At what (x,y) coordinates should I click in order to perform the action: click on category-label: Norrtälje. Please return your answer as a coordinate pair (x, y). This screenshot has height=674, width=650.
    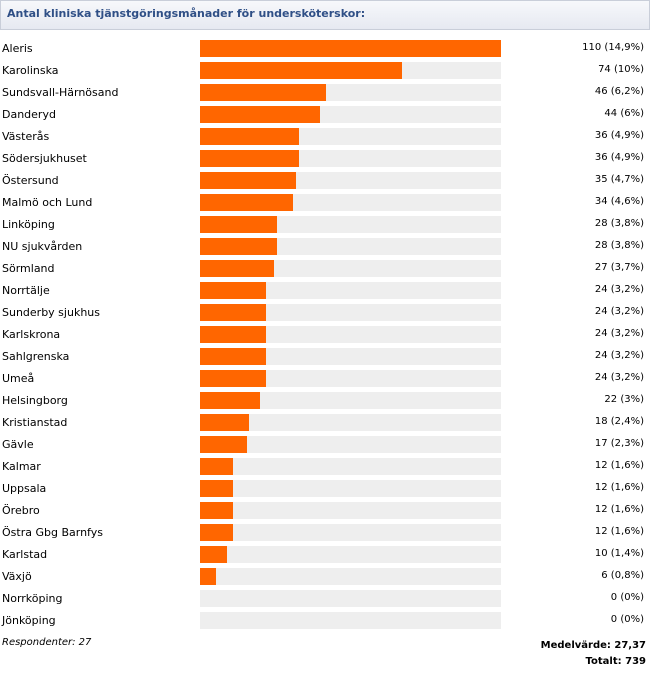
    Looking at the image, I should click on (26, 290).